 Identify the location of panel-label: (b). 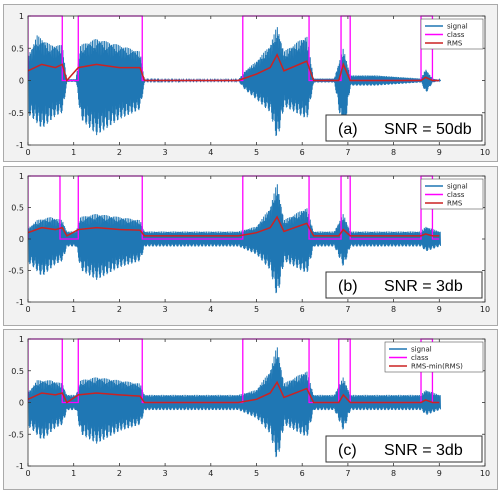
(348, 286).